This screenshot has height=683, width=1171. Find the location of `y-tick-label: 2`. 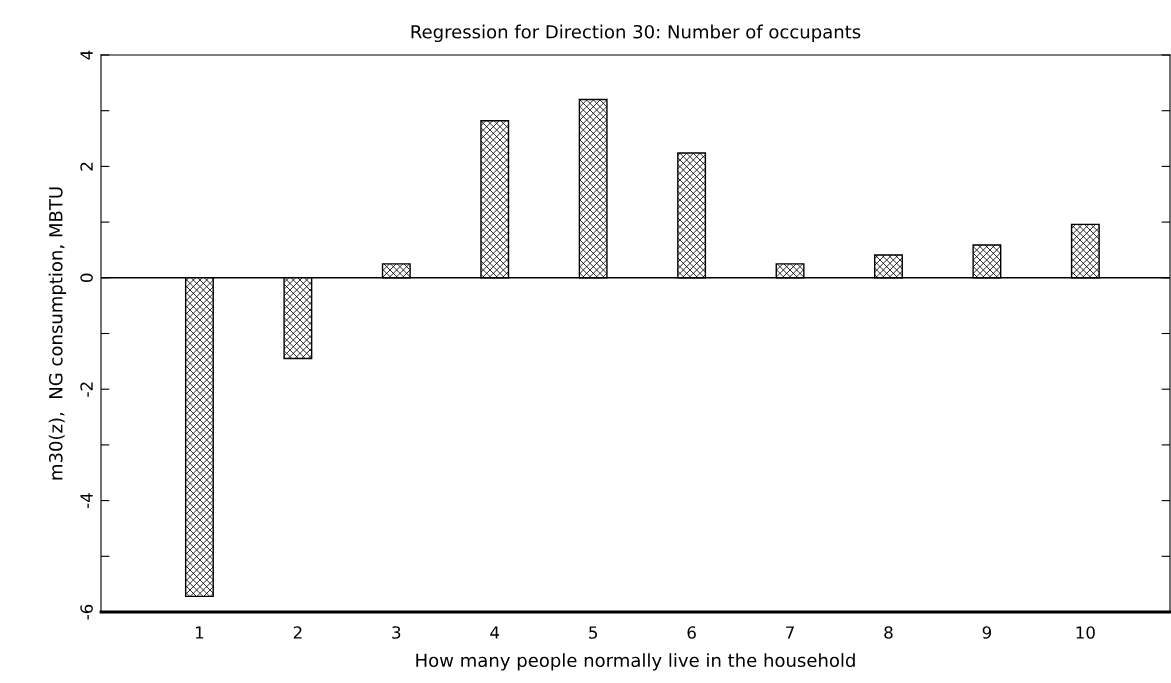

y-tick-label: 2 is located at coordinates (86, 166).